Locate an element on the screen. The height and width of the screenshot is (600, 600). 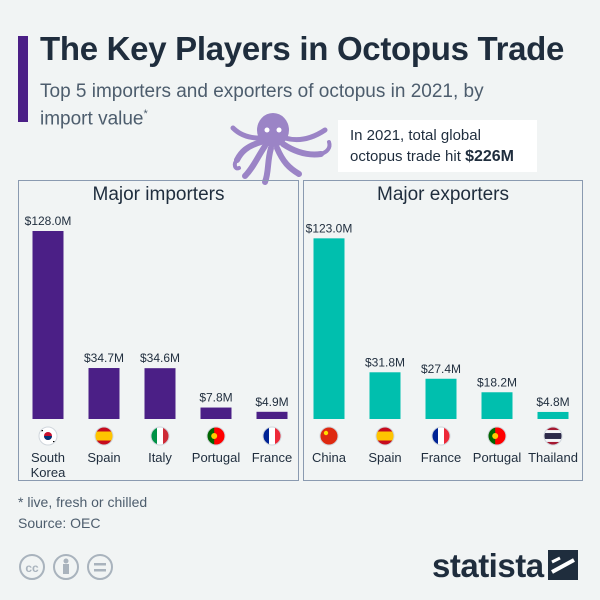
category-label-south-korea: South Korea is located at coordinates (48, 465).